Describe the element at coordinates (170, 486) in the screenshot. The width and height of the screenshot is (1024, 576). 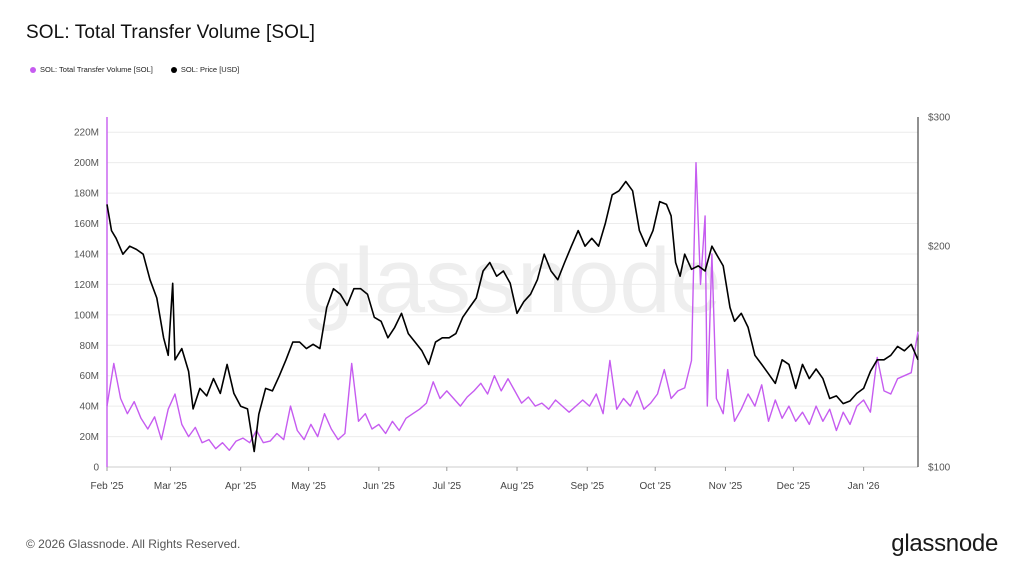
I see `x-tick-label: Mar '25` at that location.